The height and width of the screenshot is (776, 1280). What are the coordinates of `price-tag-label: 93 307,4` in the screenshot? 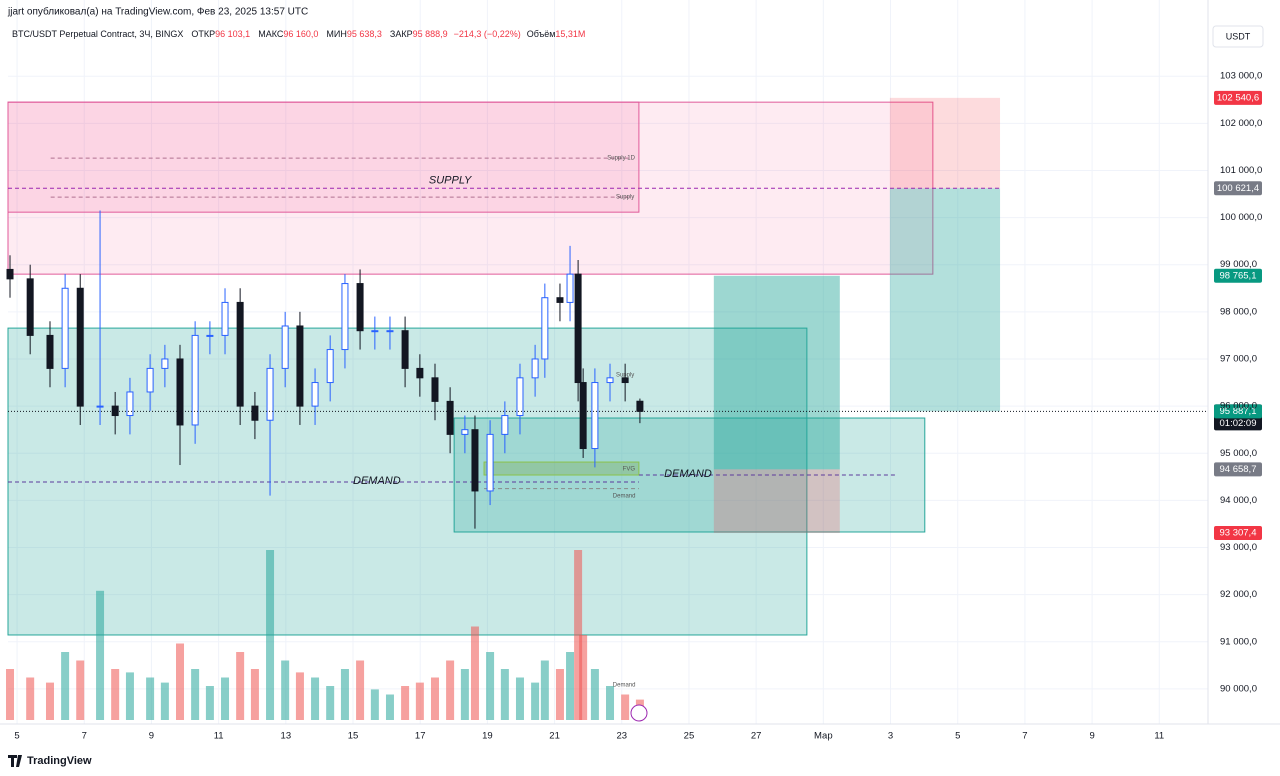 It's located at (1238, 533).